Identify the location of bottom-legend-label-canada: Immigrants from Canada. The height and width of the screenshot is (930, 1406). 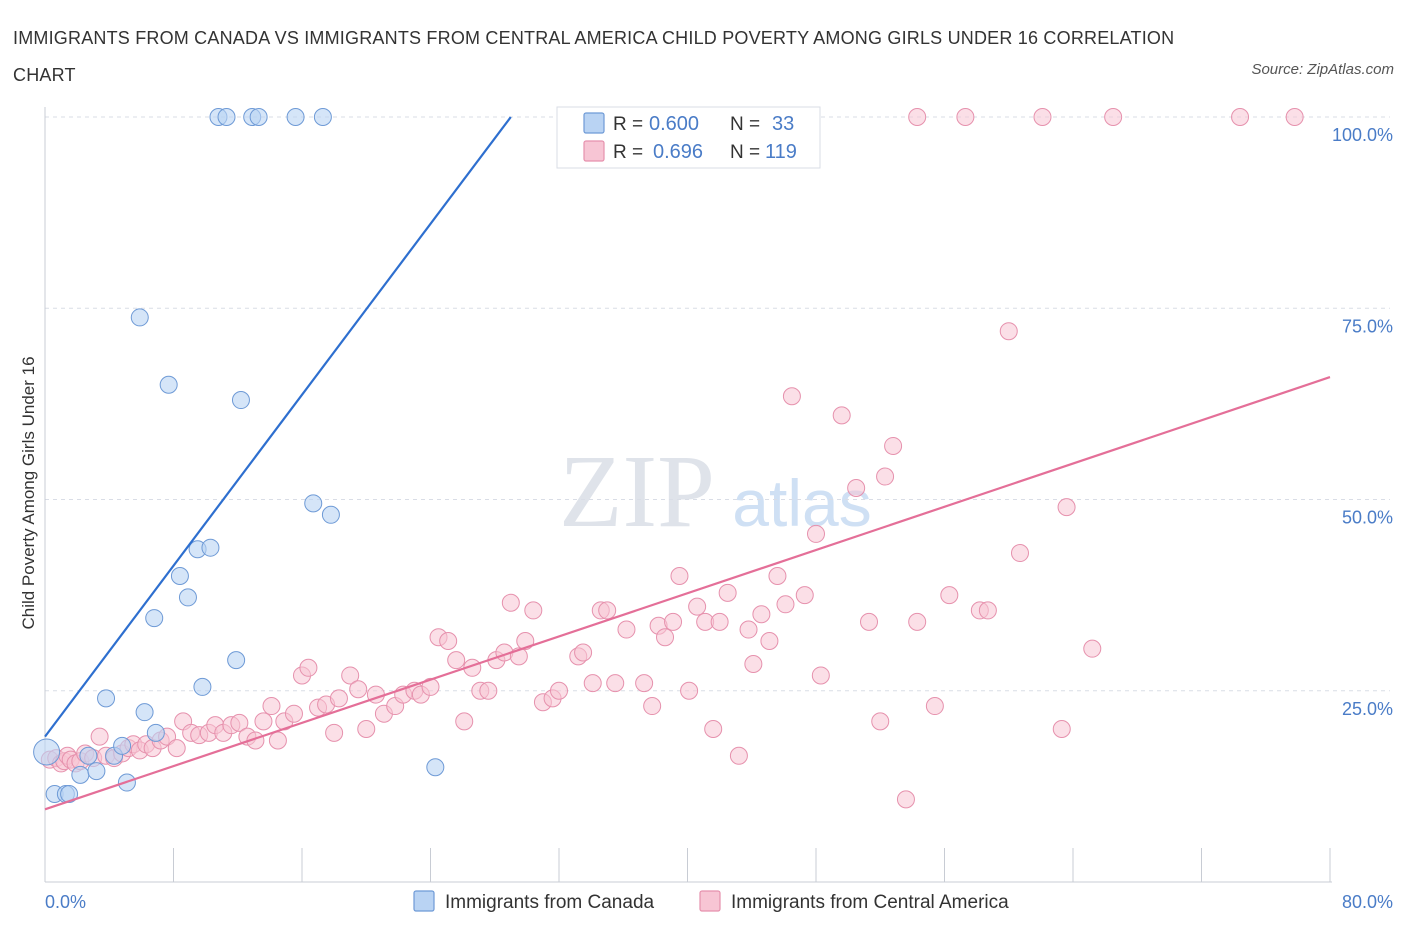
(550, 902).